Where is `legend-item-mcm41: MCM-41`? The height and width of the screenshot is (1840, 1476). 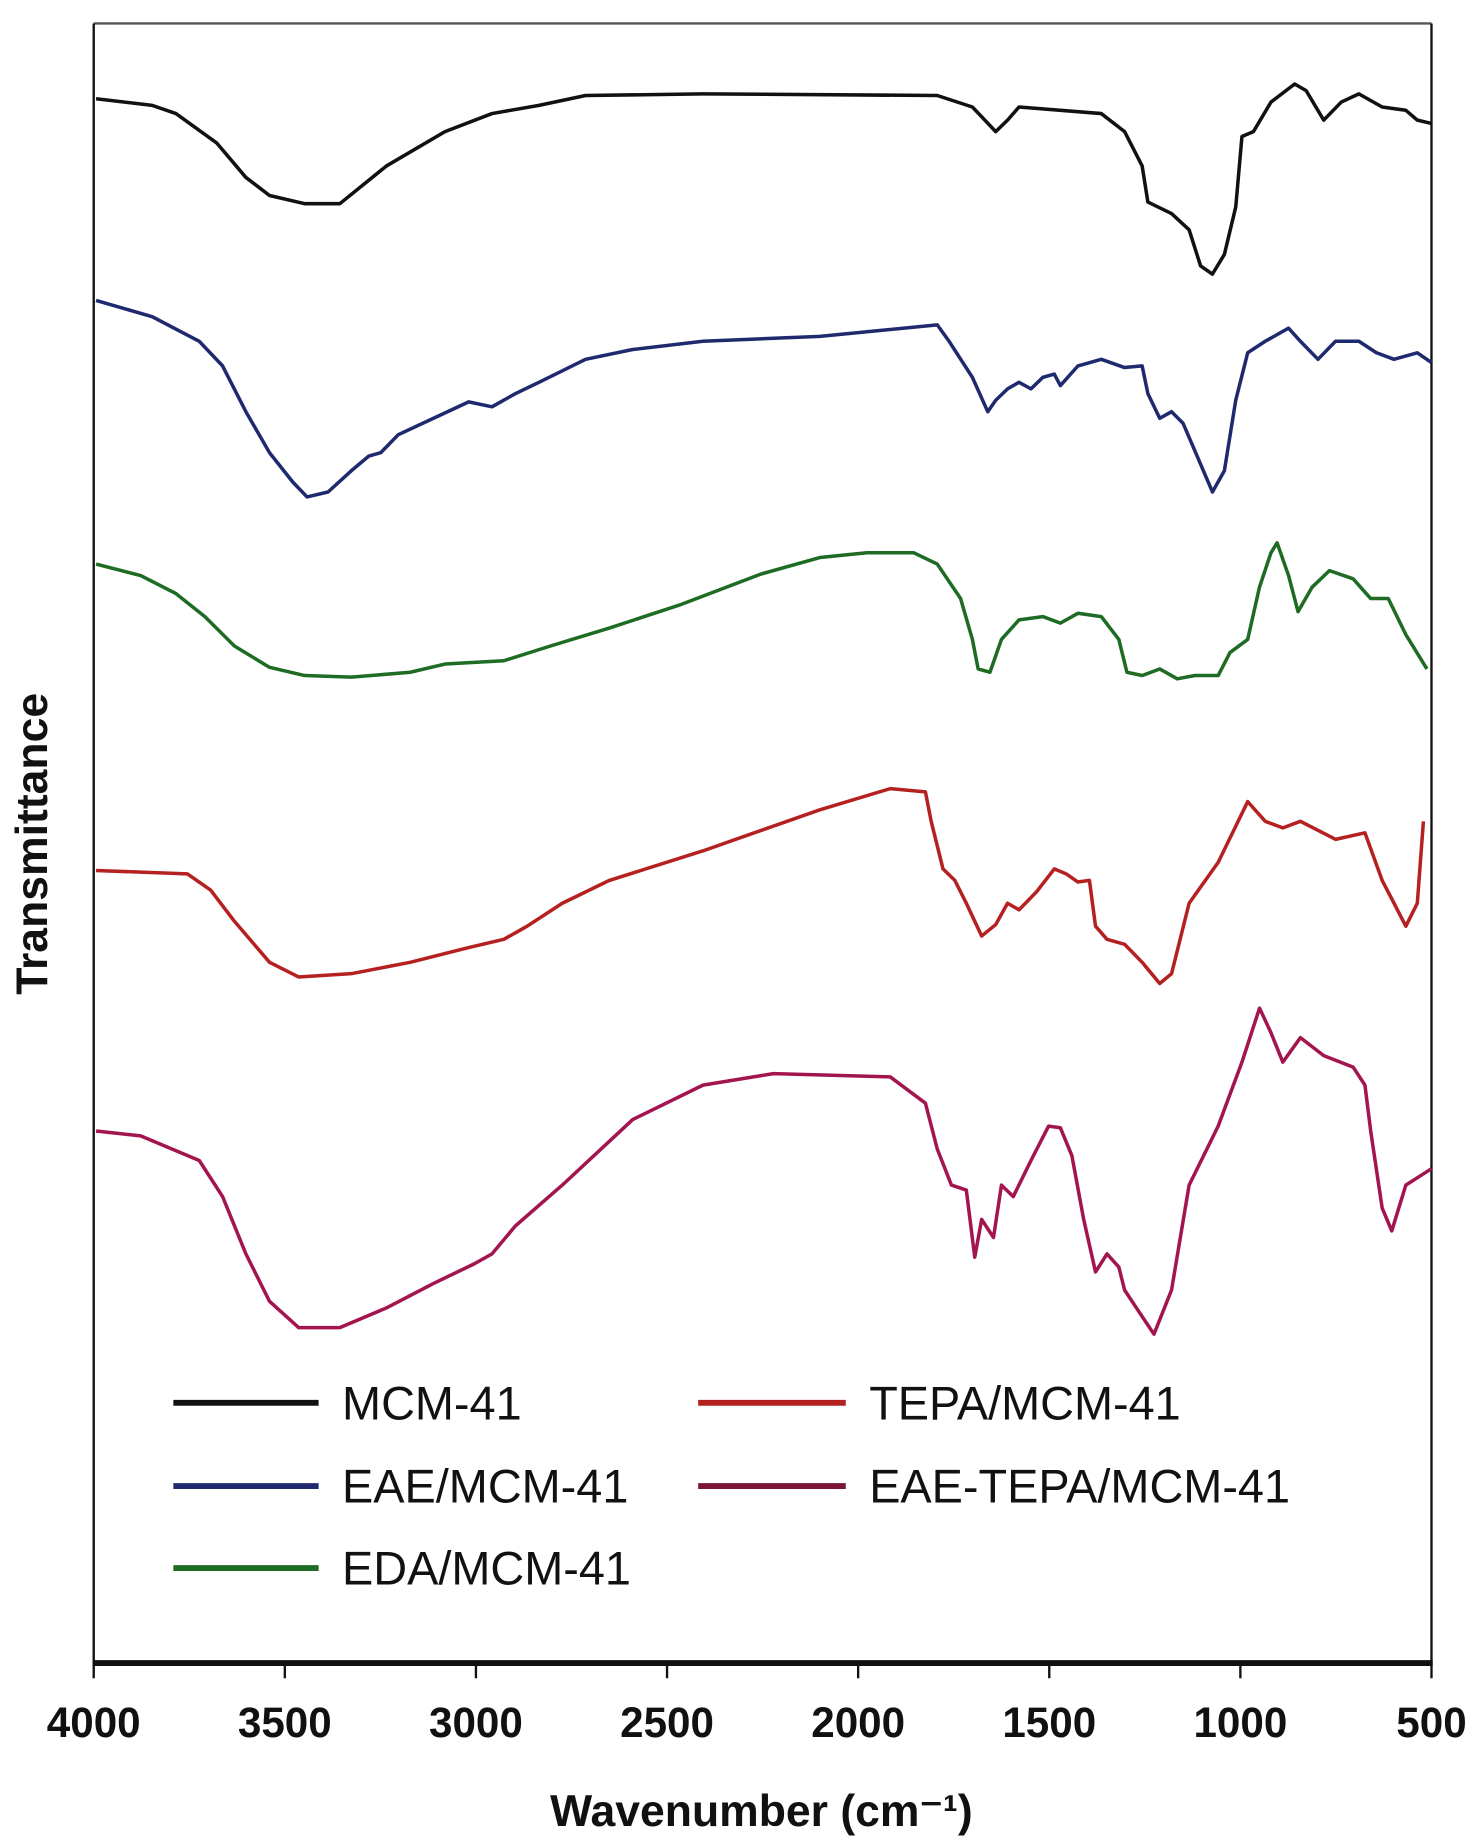
legend-item-mcm41: MCM-41 is located at coordinates (347, 1403).